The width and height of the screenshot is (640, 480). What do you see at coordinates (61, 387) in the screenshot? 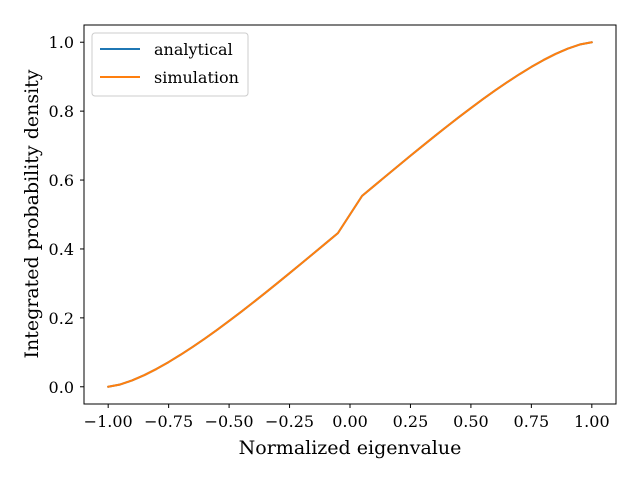
I see `y-tick-label: 0.0` at bounding box center [61, 387].